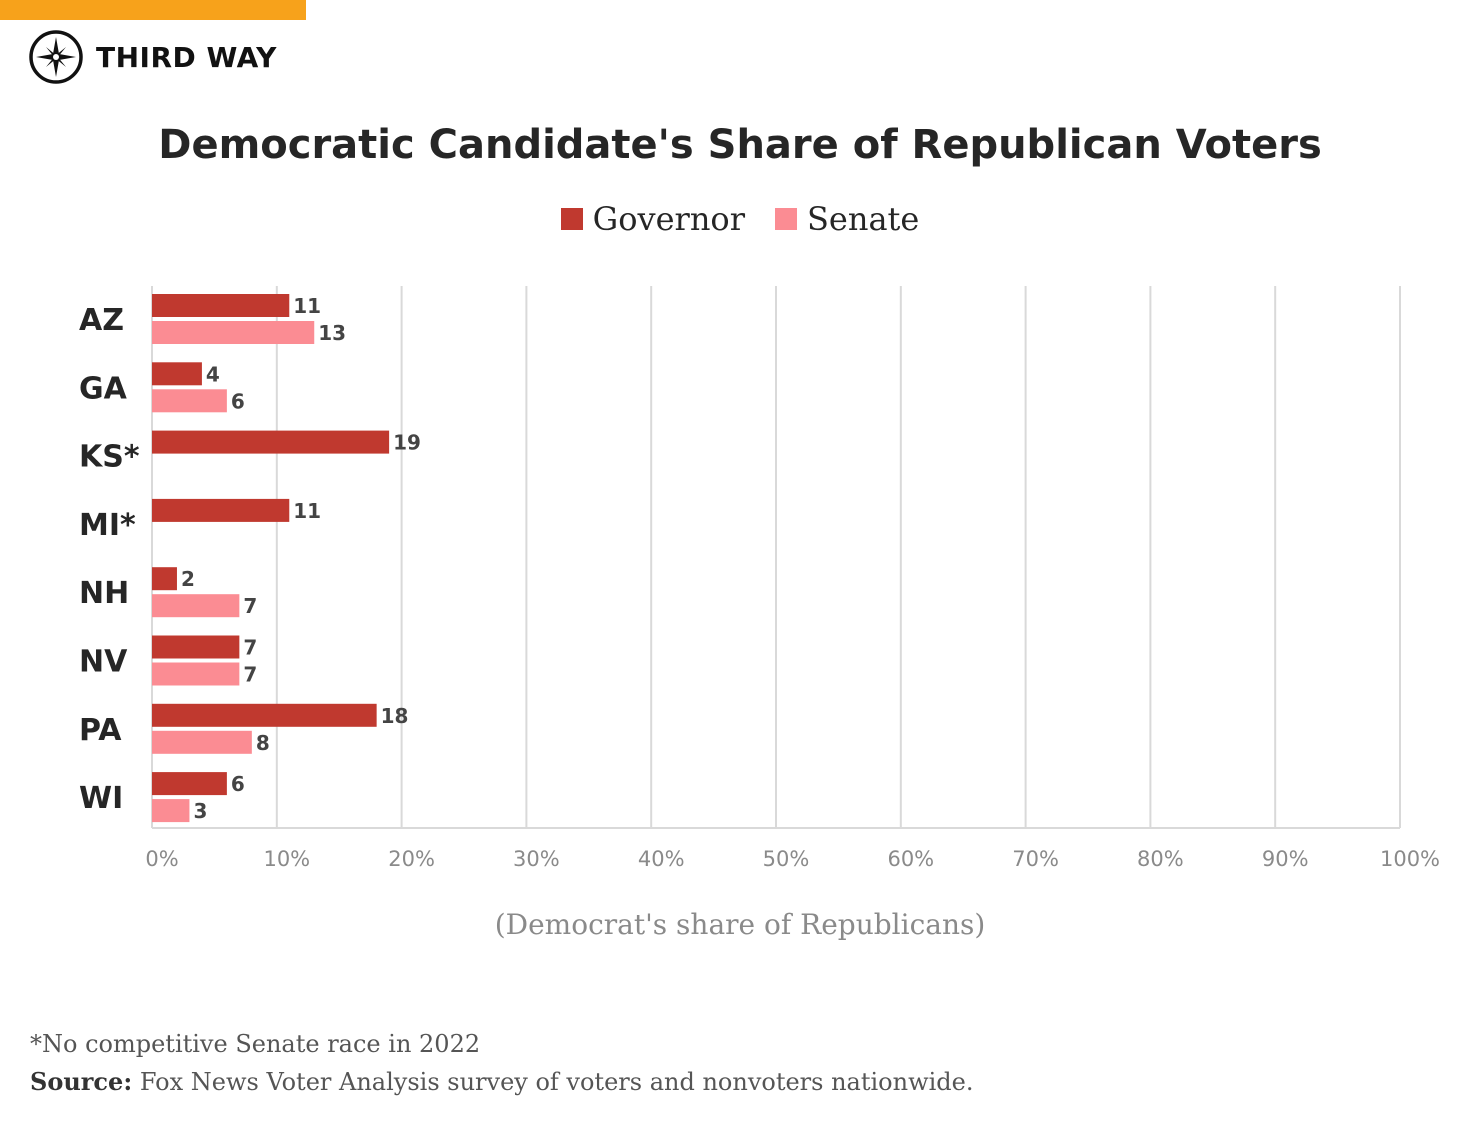 This screenshot has height=1123, width=1480. Describe the element at coordinates (332, 333) in the screenshot. I see `senate-data-label: 13` at that location.